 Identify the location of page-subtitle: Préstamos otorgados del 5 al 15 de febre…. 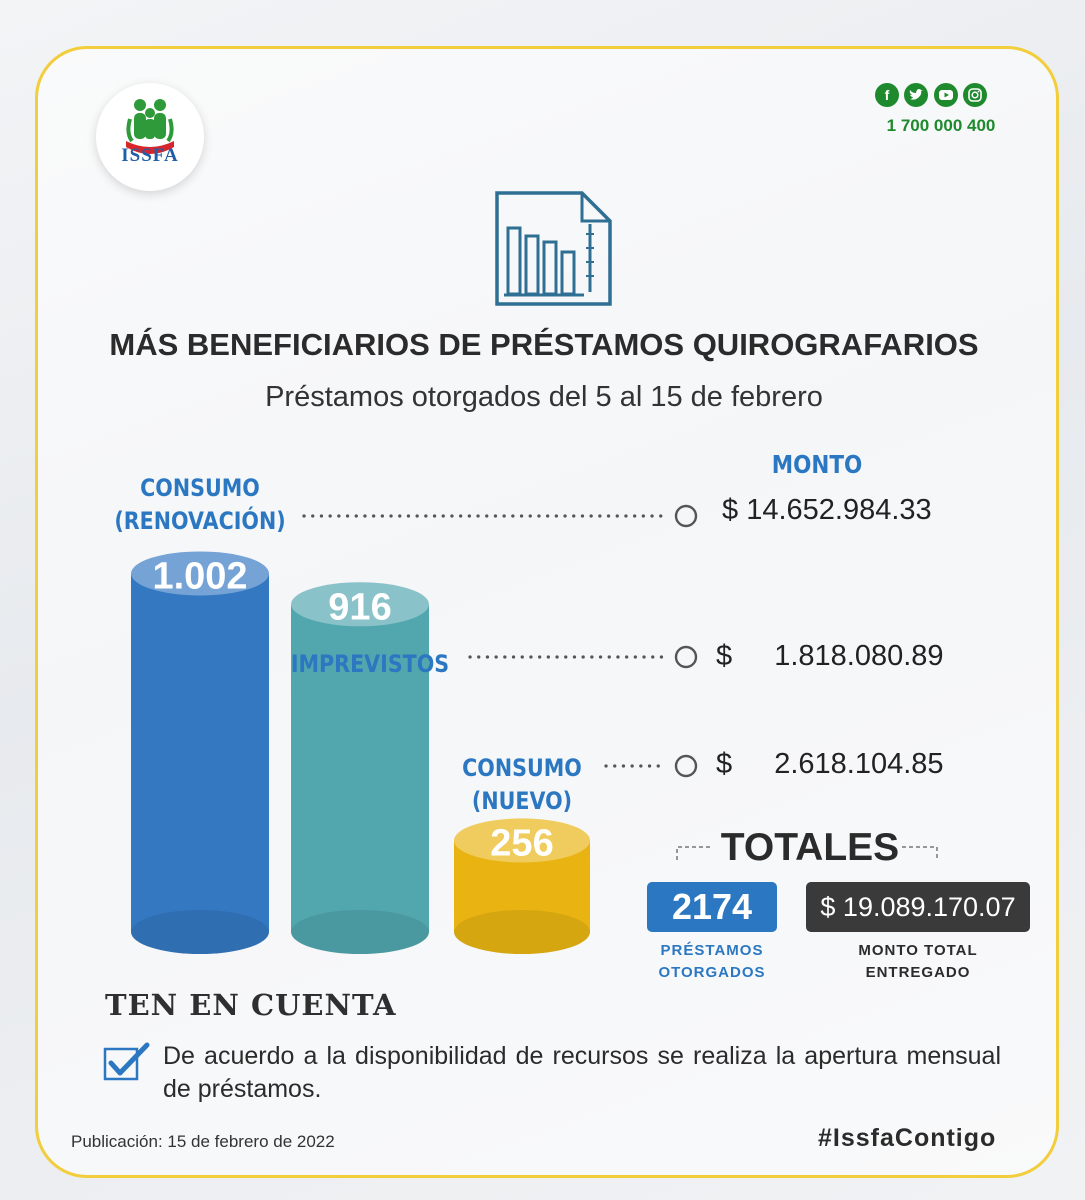
(544, 397).